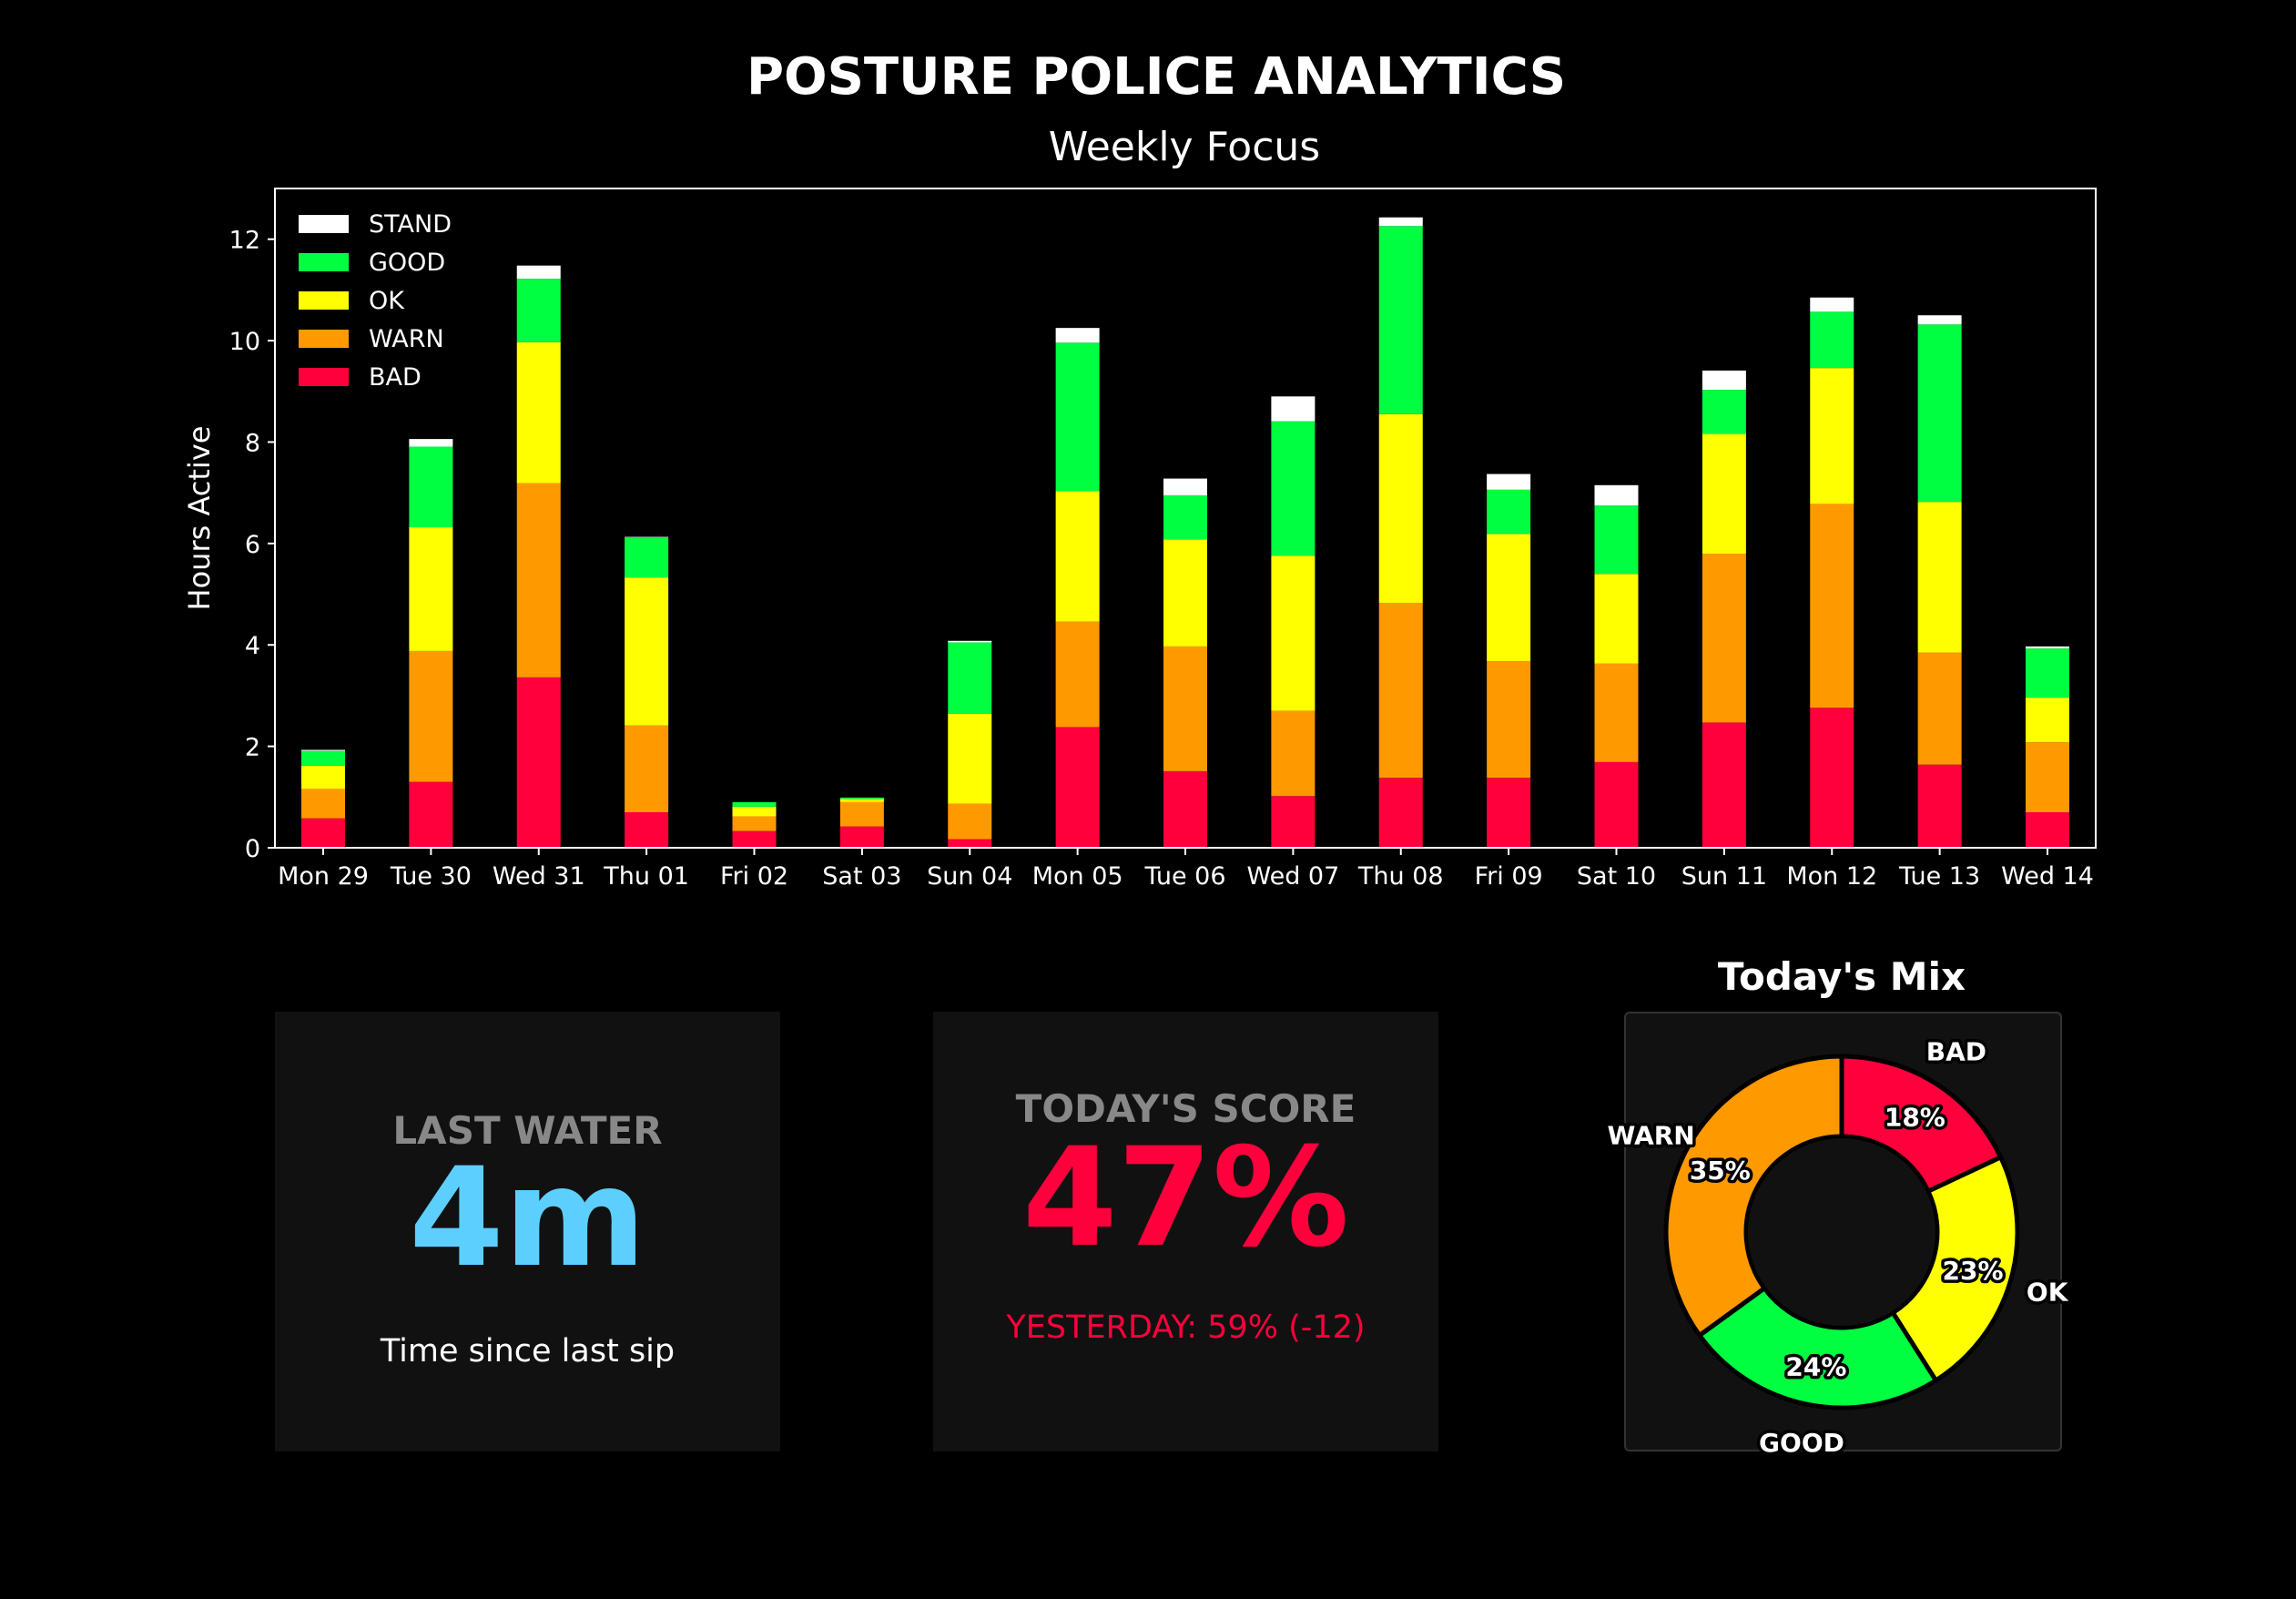  I want to click on legend-label-good: GOOD, so click(407, 263).